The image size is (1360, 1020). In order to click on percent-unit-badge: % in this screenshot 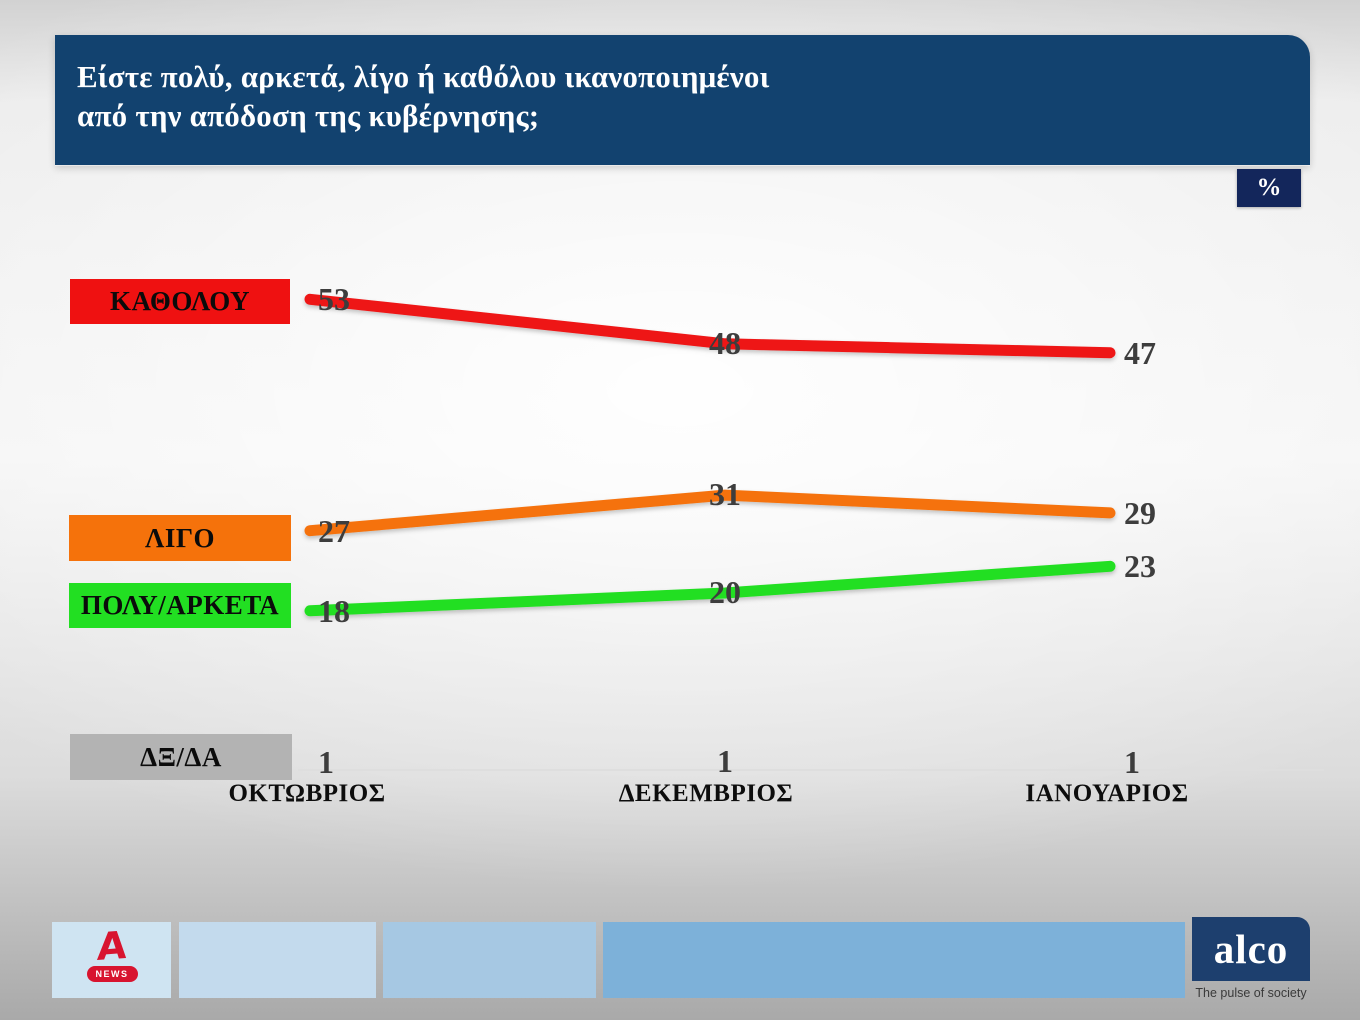, I will do `click(1269, 188)`.